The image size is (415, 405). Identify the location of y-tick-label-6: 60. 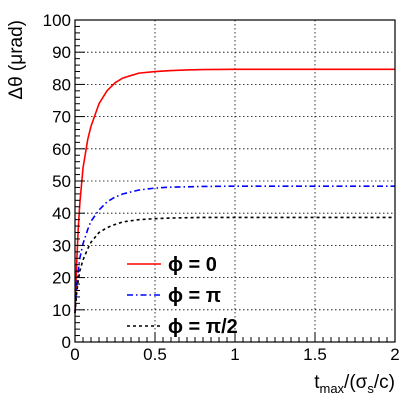
(61, 149).